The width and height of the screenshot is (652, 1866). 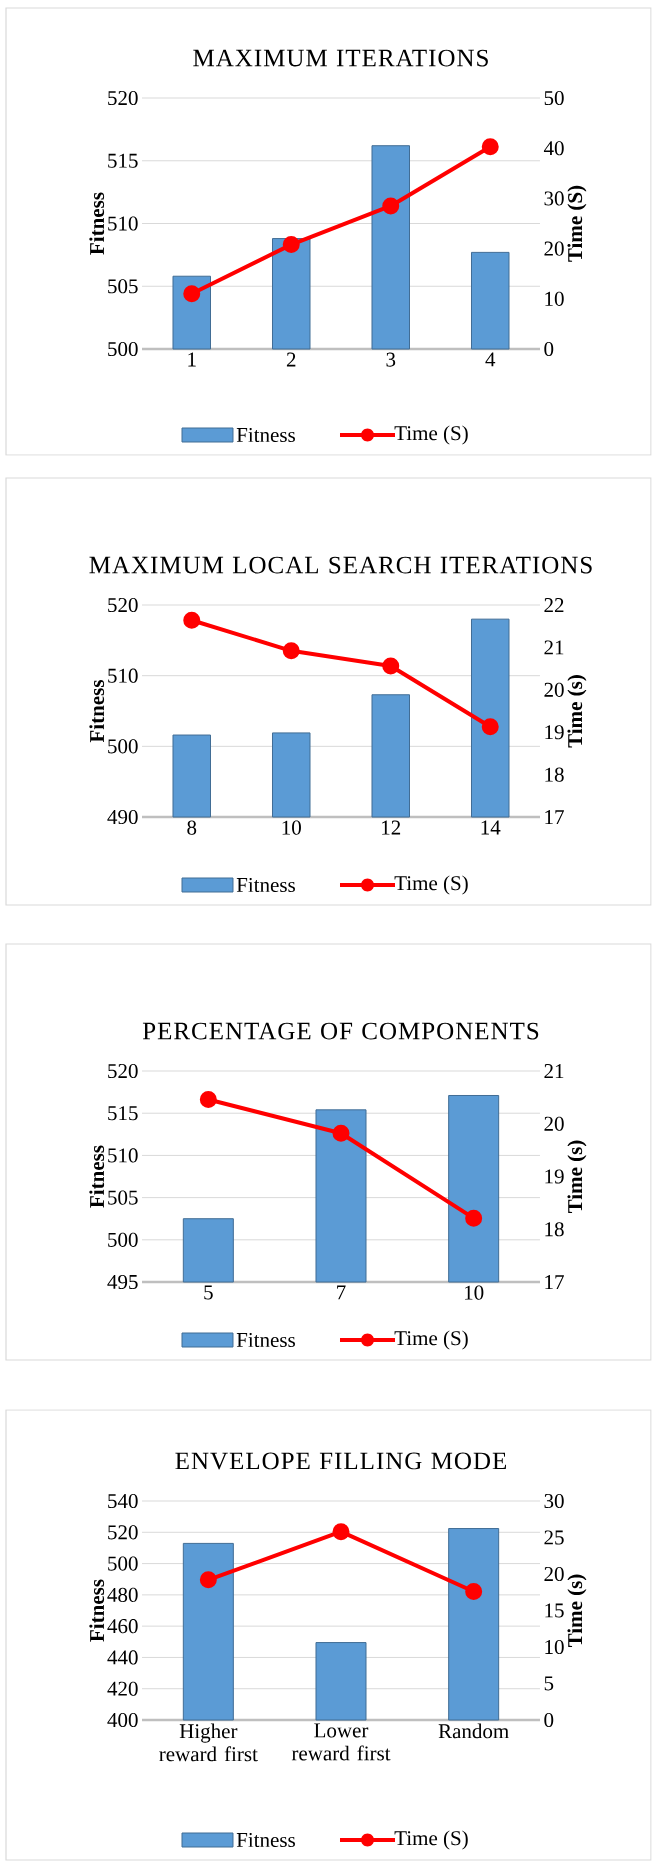 What do you see at coordinates (192, 827) in the screenshot?
I see `x-tick-label: 8` at bounding box center [192, 827].